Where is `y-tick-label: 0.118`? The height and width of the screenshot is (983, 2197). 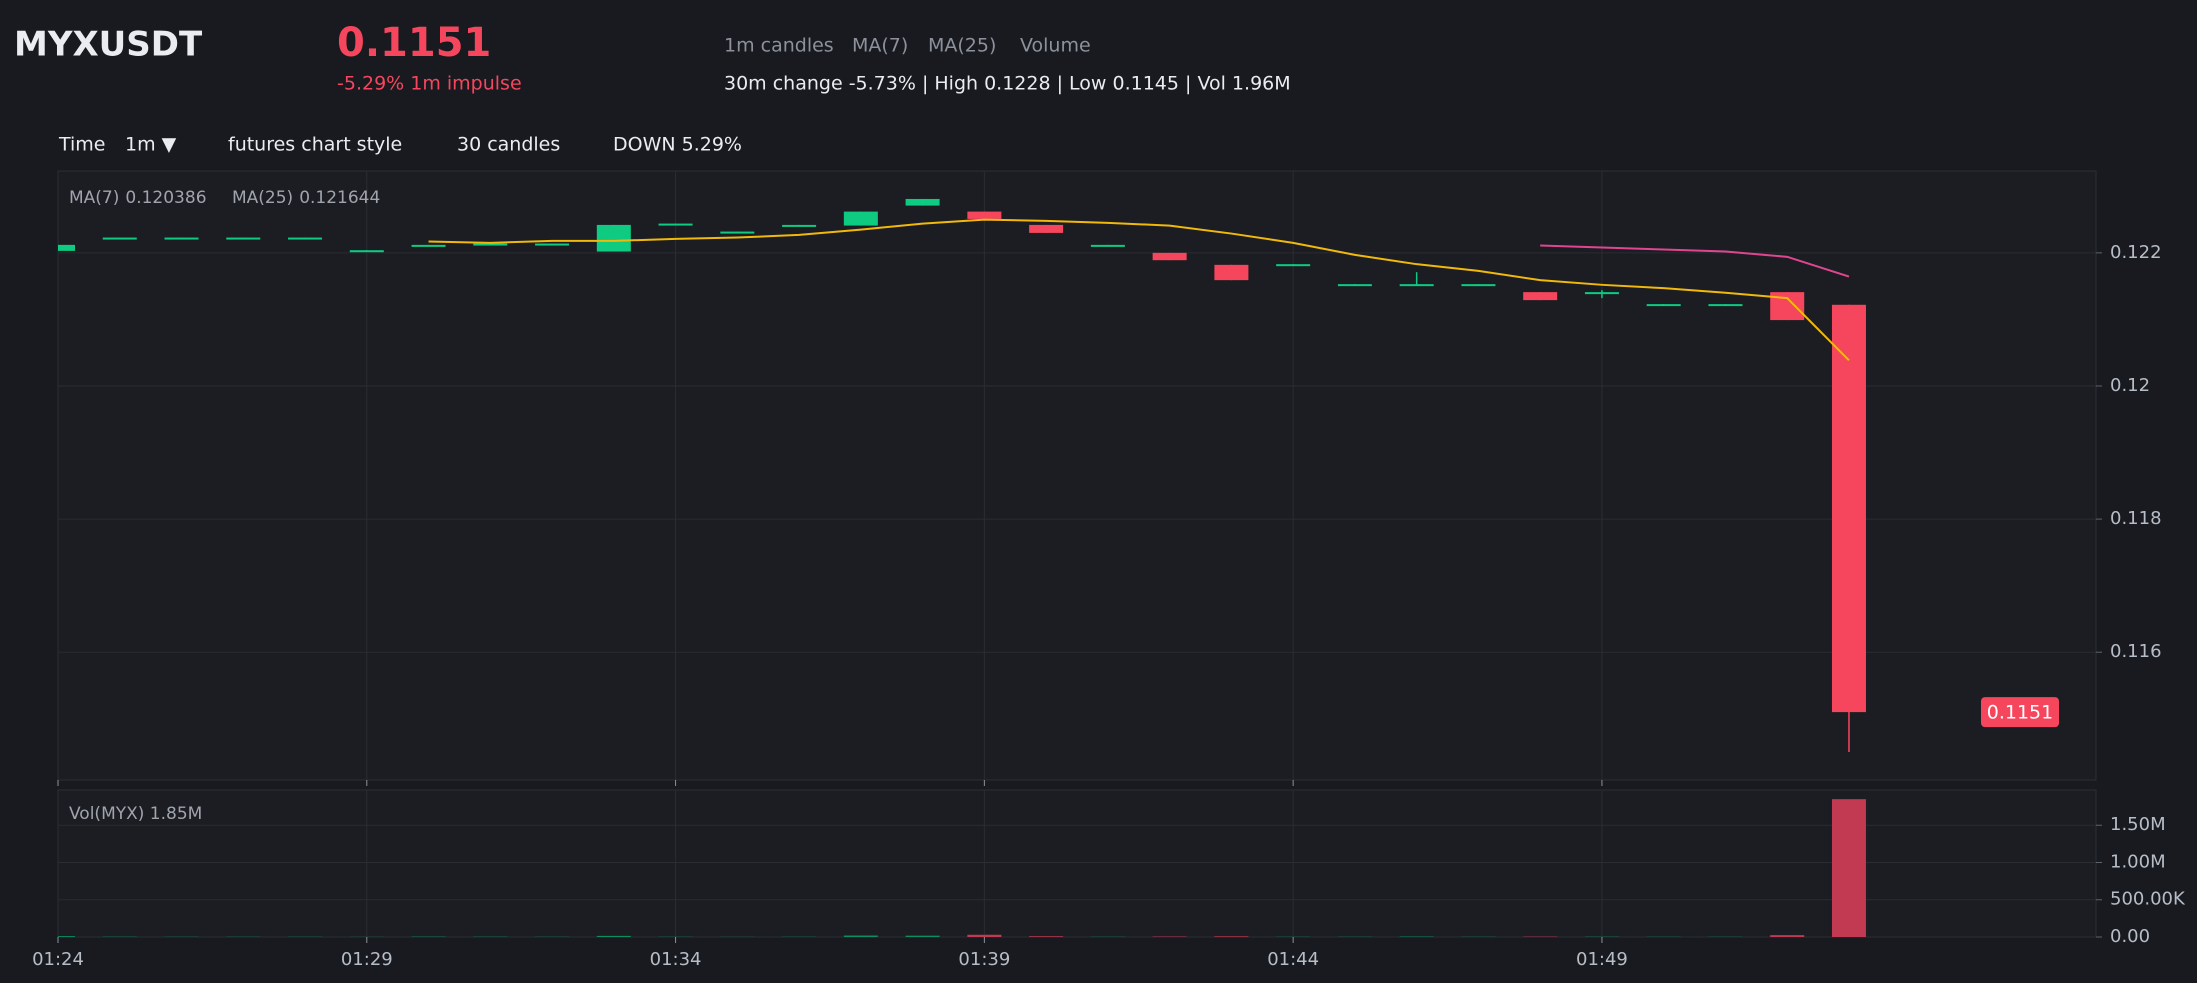 y-tick-label: 0.118 is located at coordinates (2136, 518).